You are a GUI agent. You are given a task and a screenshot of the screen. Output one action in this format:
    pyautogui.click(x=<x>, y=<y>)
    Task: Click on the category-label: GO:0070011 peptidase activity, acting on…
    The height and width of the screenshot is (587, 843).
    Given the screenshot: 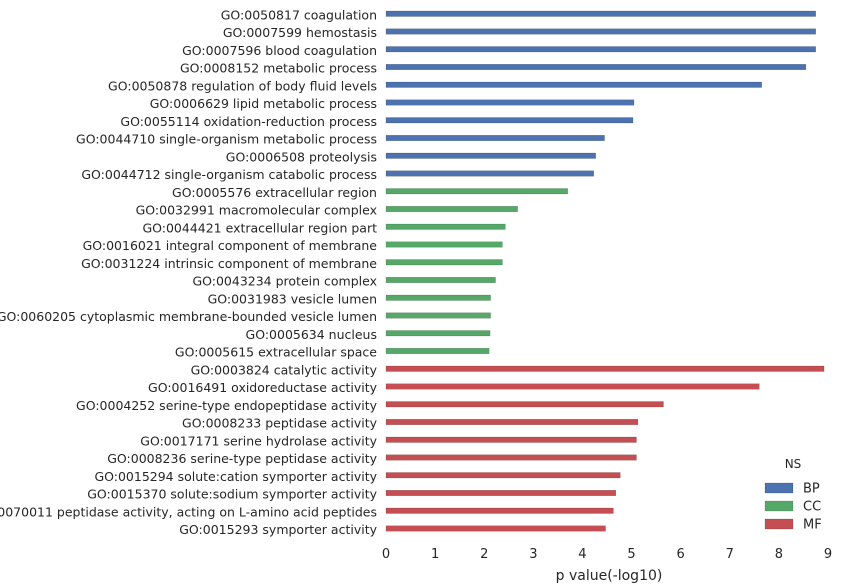 What is the action you would take?
    pyautogui.click(x=188, y=511)
    